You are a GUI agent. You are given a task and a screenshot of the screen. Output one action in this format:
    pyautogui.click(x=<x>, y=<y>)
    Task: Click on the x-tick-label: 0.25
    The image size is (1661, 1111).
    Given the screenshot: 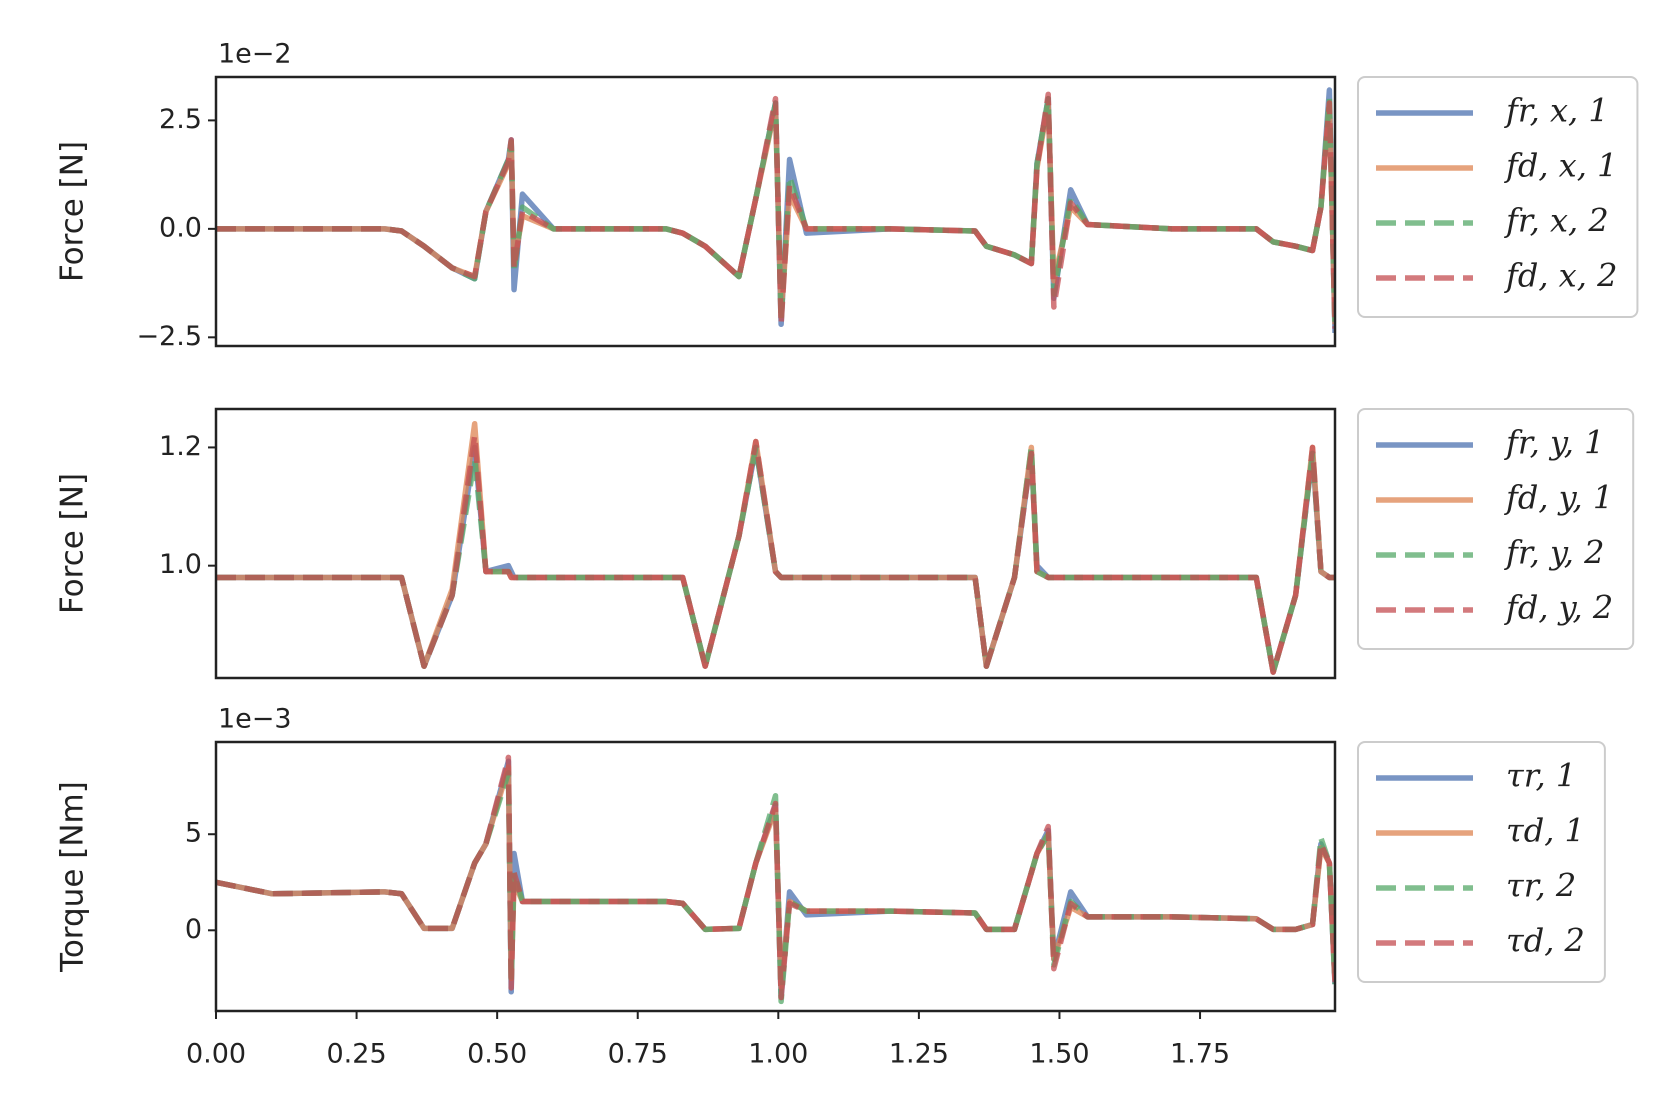 What is the action you would take?
    pyautogui.click(x=357, y=1054)
    